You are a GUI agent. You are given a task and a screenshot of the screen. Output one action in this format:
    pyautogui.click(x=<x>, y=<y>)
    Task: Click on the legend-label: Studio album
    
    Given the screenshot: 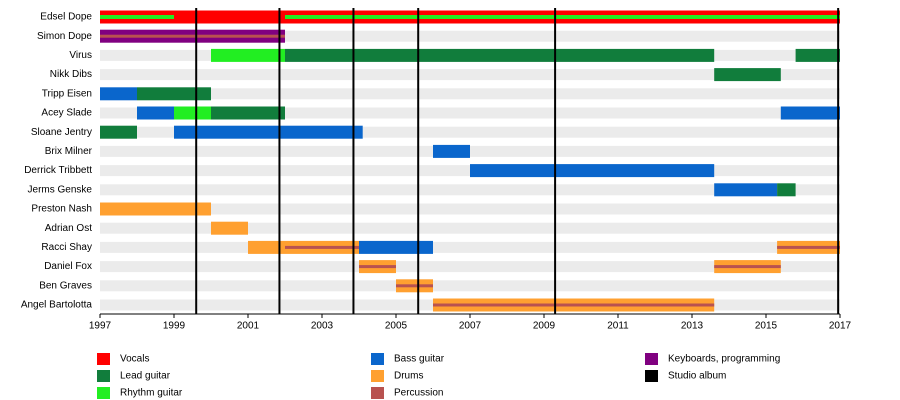 What is the action you would take?
    pyautogui.click(x=697, y=376)
    